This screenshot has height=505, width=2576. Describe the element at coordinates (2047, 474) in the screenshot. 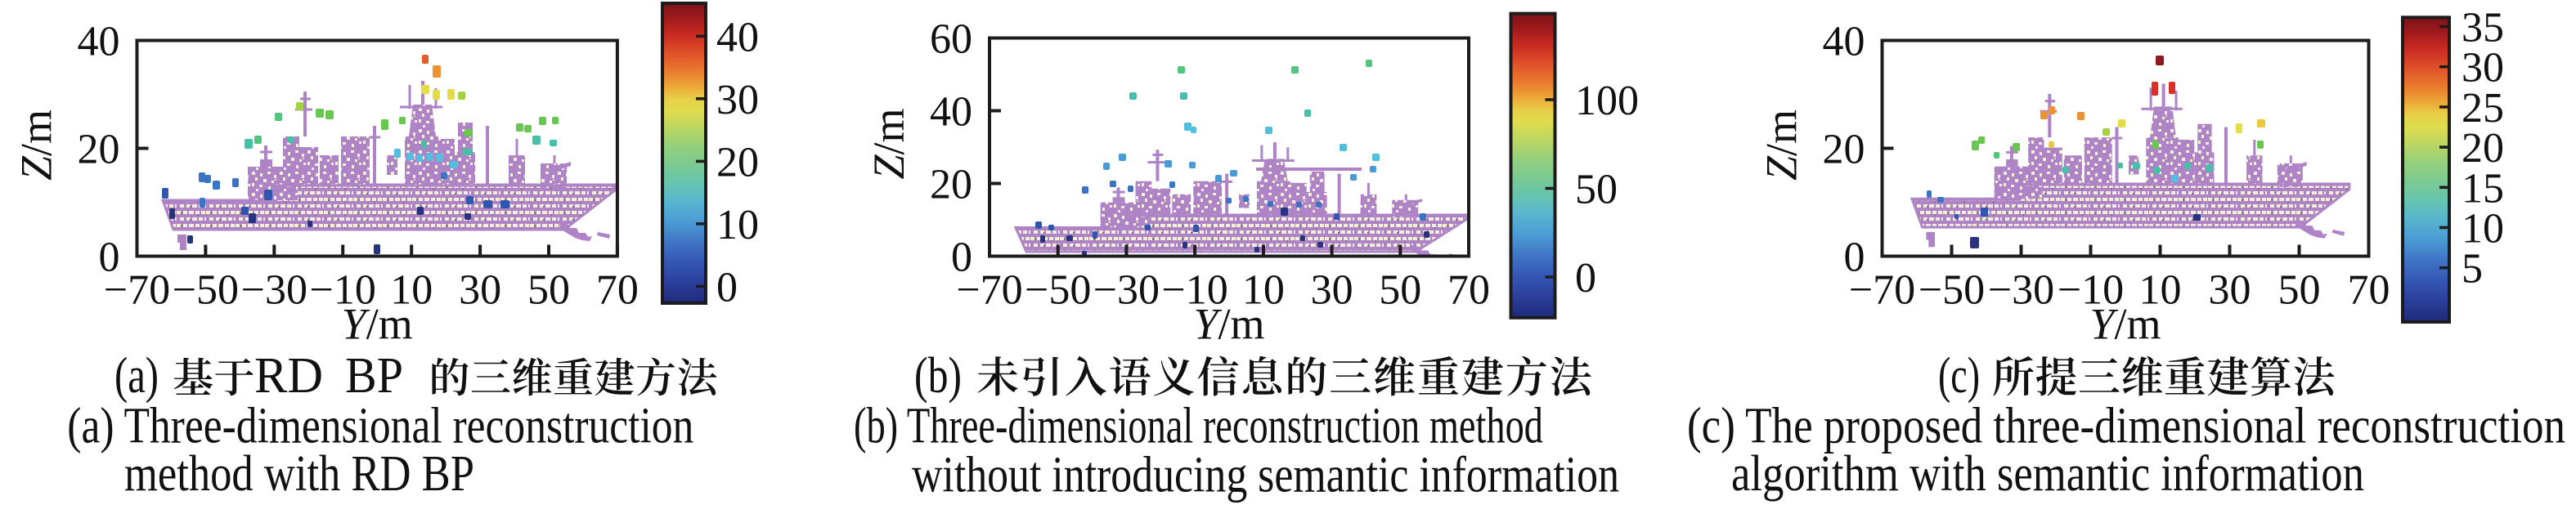

I see `svg-text:algorithm with semantic inform: algorithm with semantic information` at that location.